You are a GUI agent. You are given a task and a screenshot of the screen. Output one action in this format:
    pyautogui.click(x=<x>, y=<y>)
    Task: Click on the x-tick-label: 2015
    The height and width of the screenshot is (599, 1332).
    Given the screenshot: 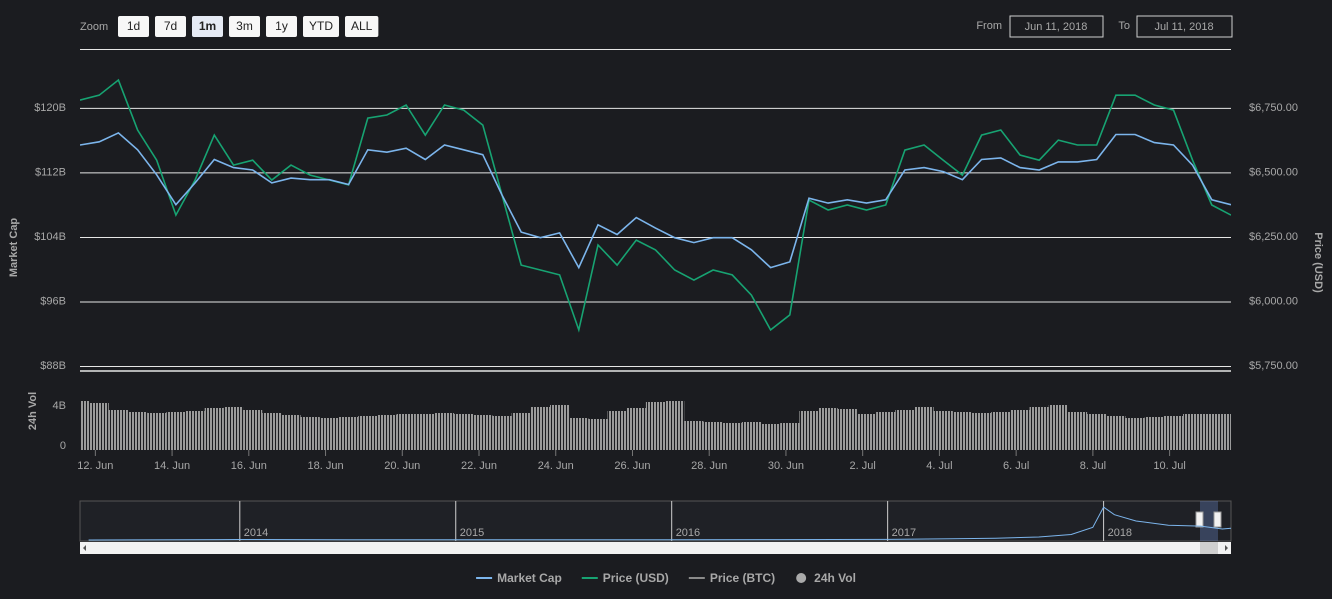 What is the action you would take?
    pyautogui.click(x=472, y=533)
    